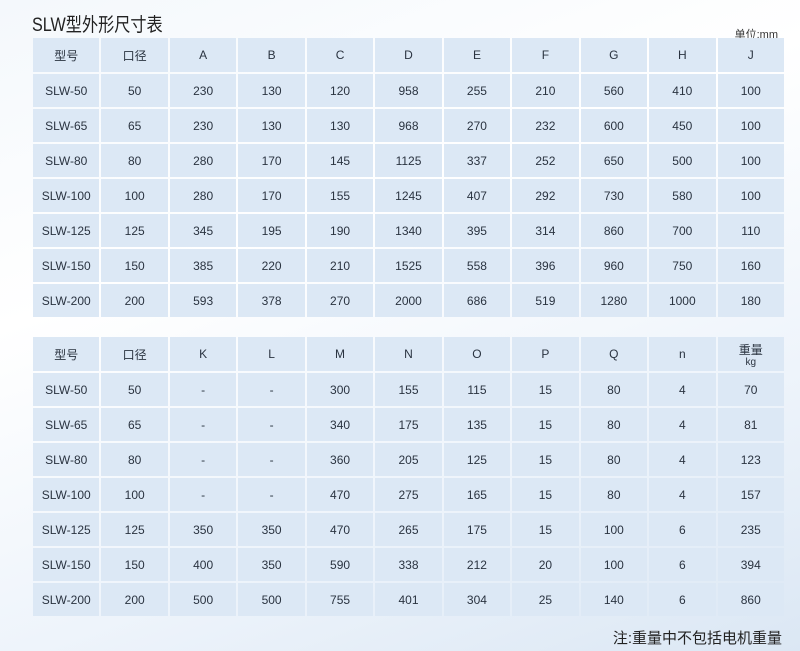  I want to click on column-header: F, so click(545, 55).